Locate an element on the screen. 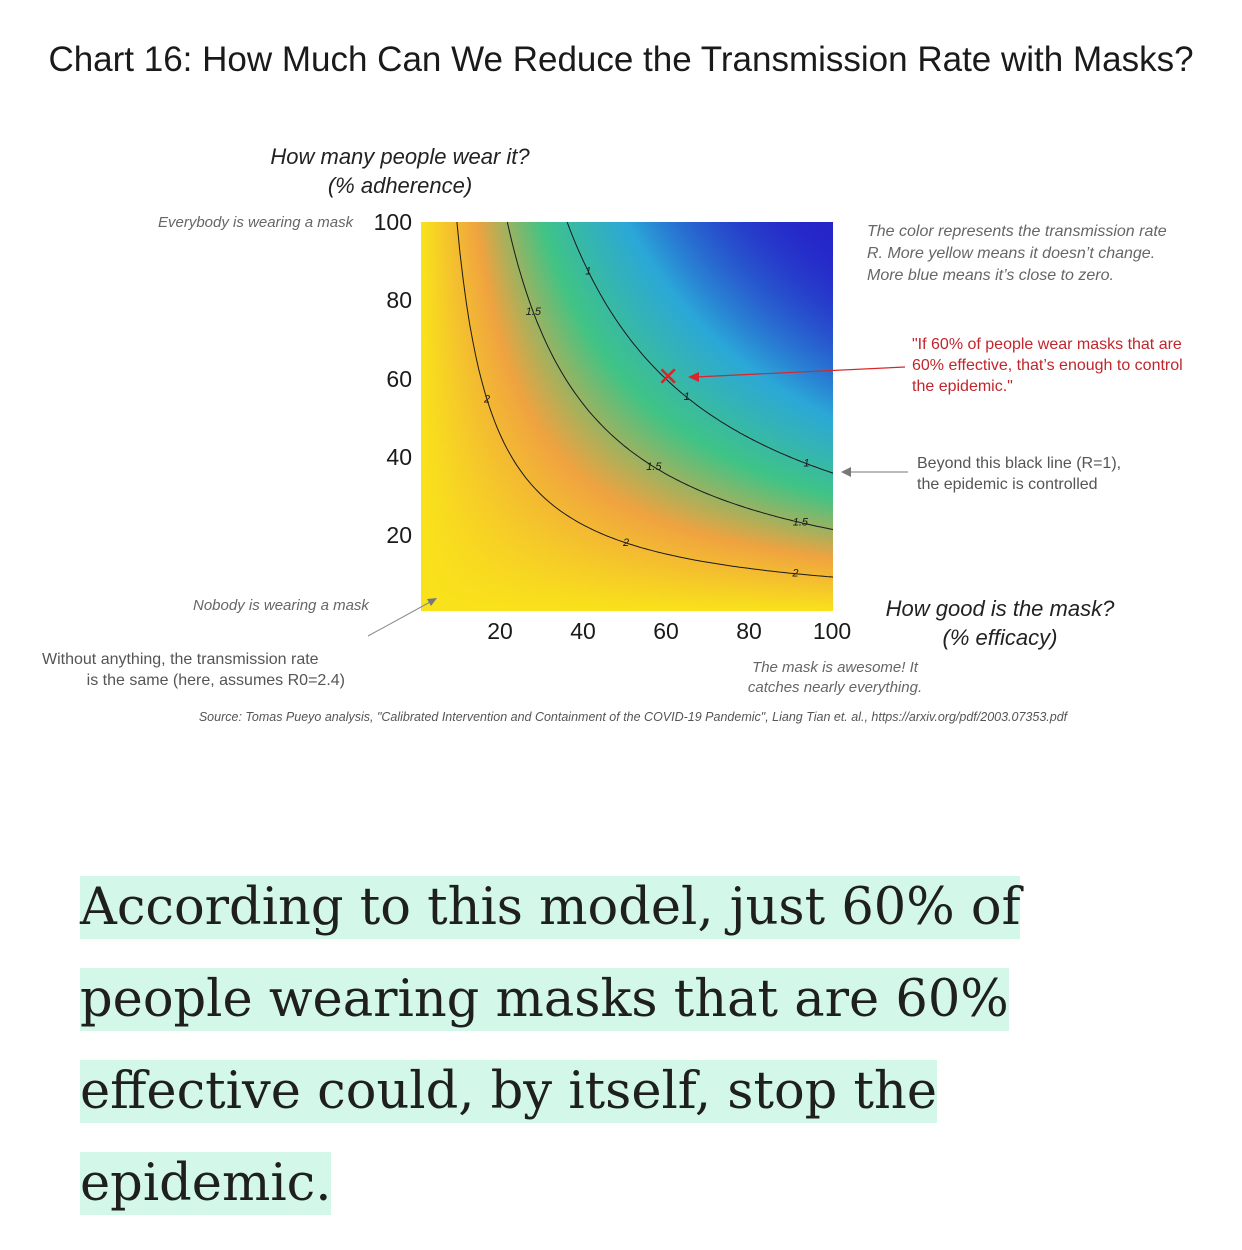  x-axis-label: How good is the mask? (% efficacy) is located at coordinates (1000, 623).